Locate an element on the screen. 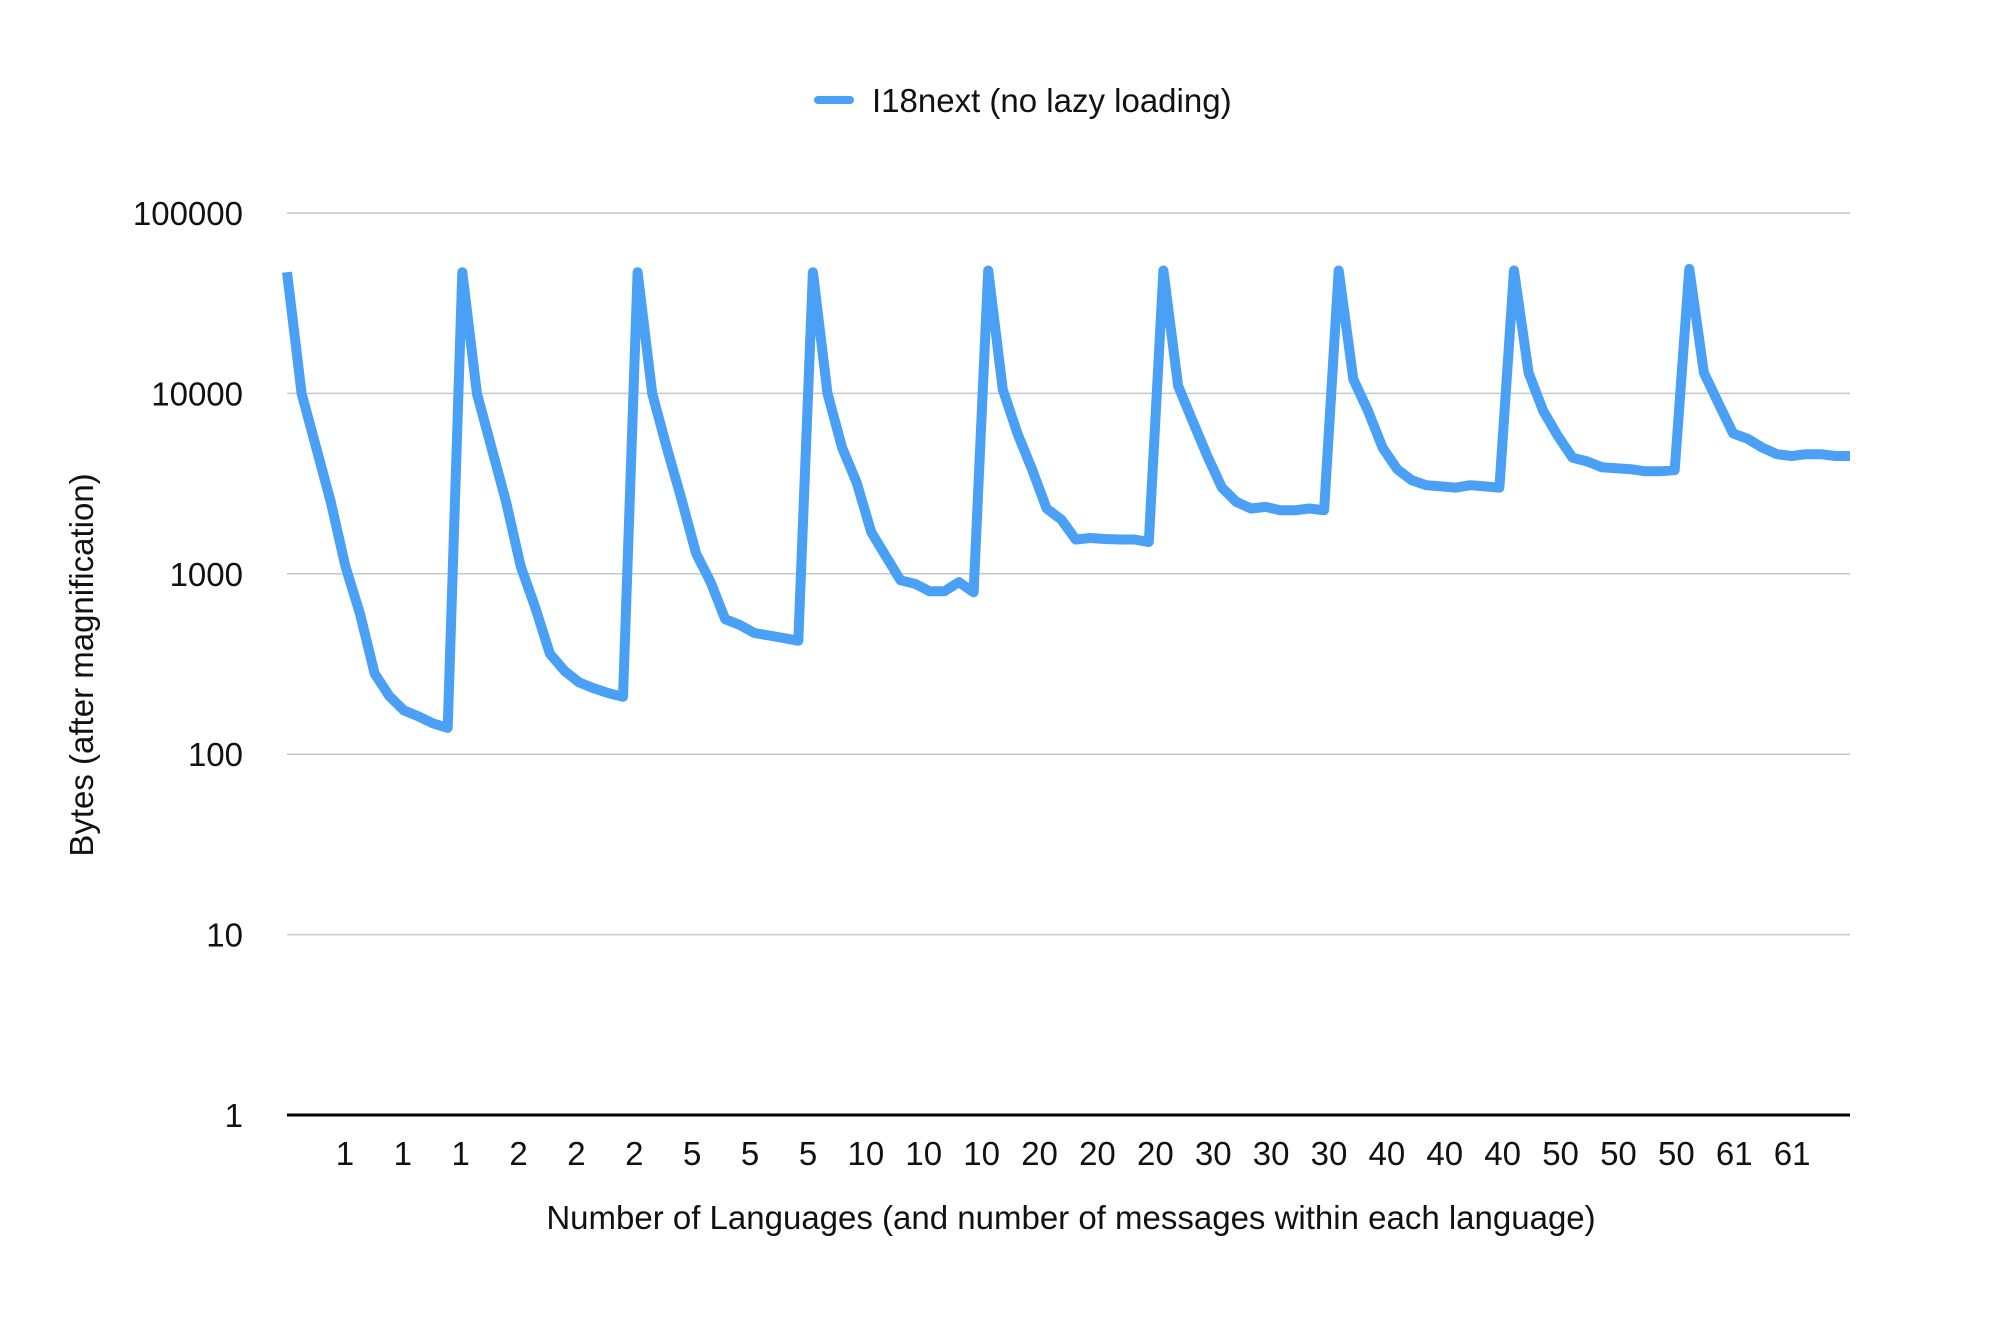  legend-label: I18next (no lazy loading) is located at coordinates (1052, 100).